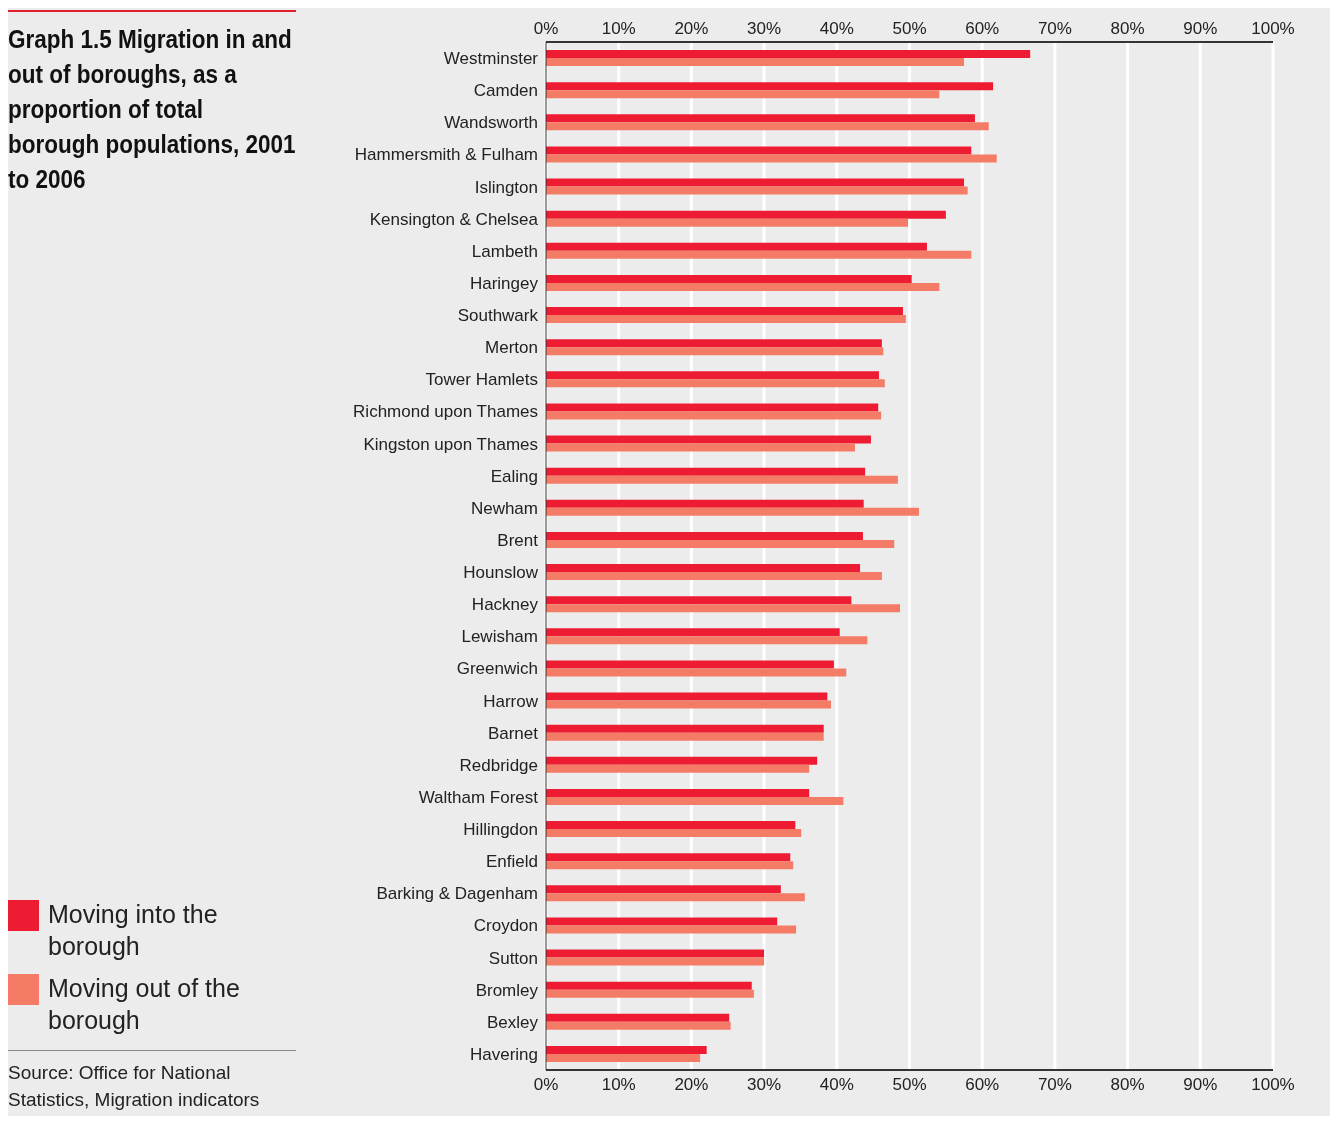 The height and width of the screenshot is (1124, 1338). What do you see at coordinates (1054, 1085) in the screenshot?
I see `x-tick-label: 70%` at bounding box center [1054, 1085].